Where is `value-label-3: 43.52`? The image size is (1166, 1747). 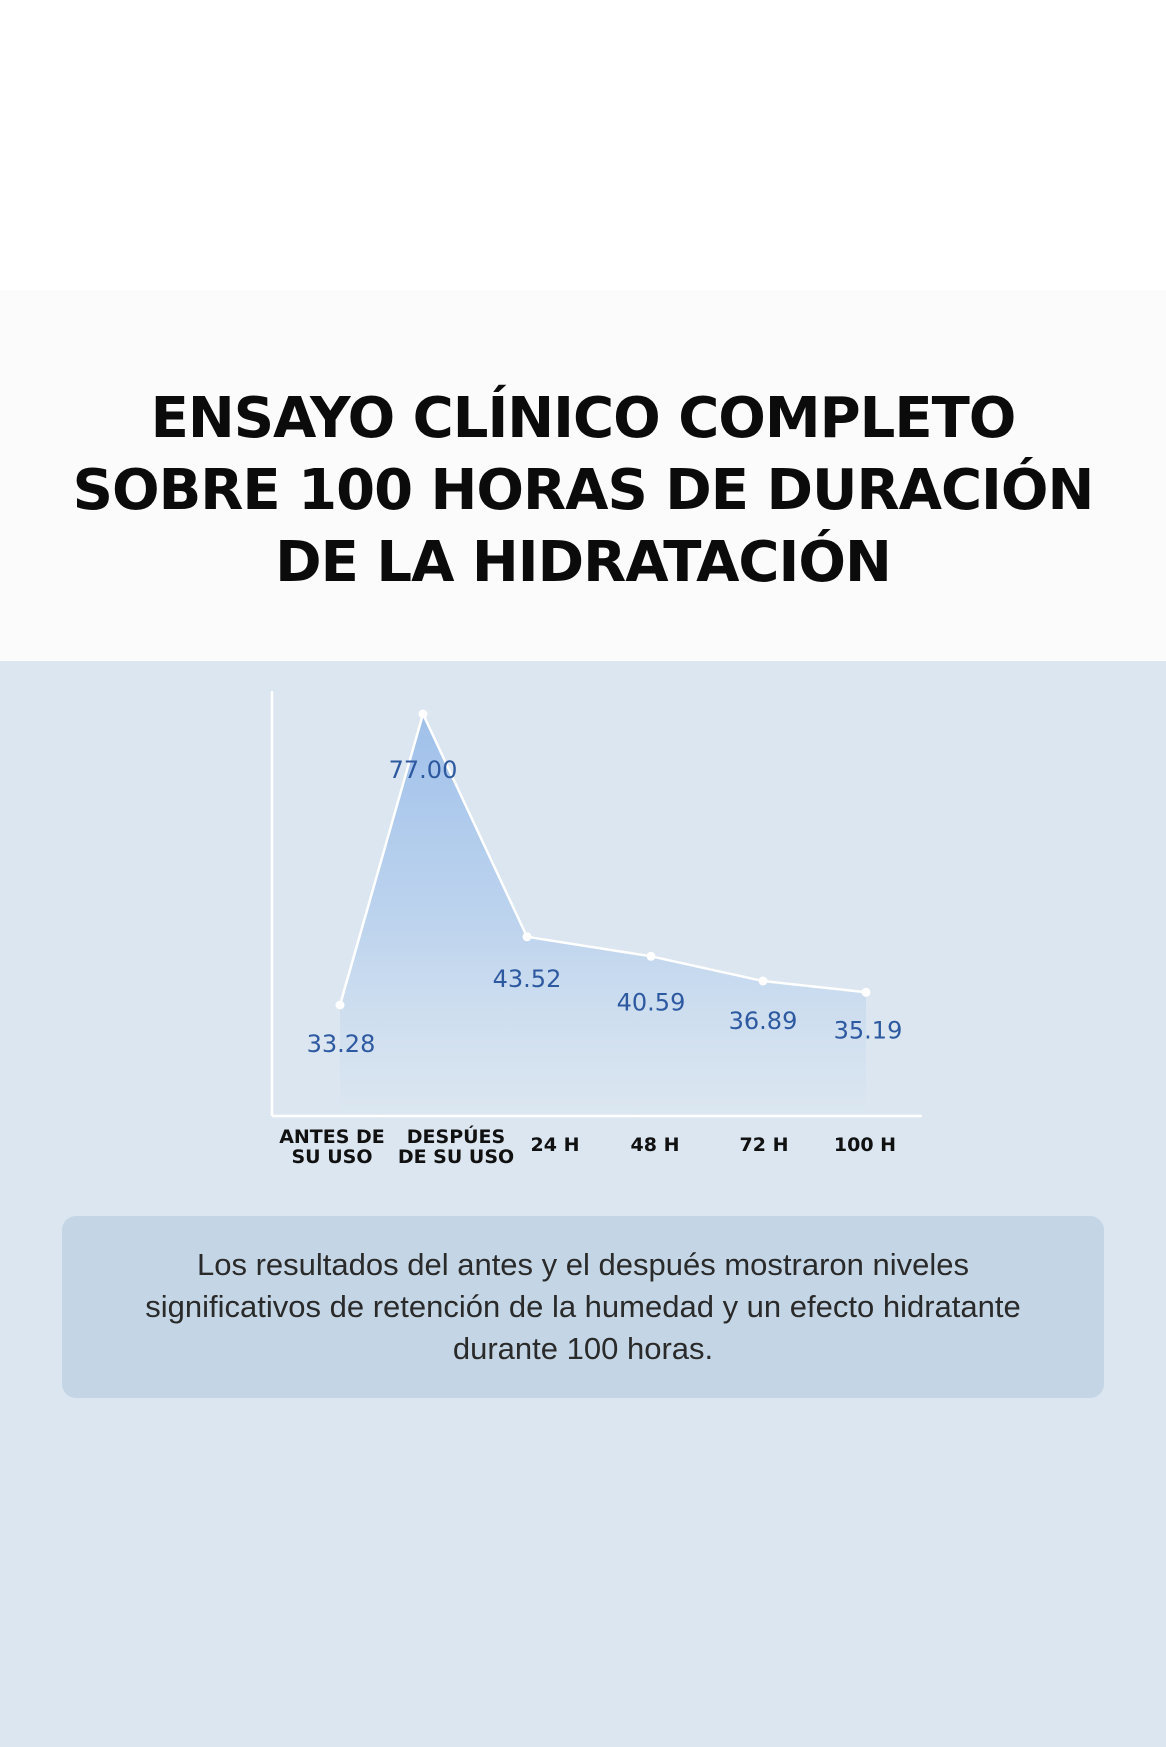 value-label-3: 43.52 is located at coordinates (527, 979).